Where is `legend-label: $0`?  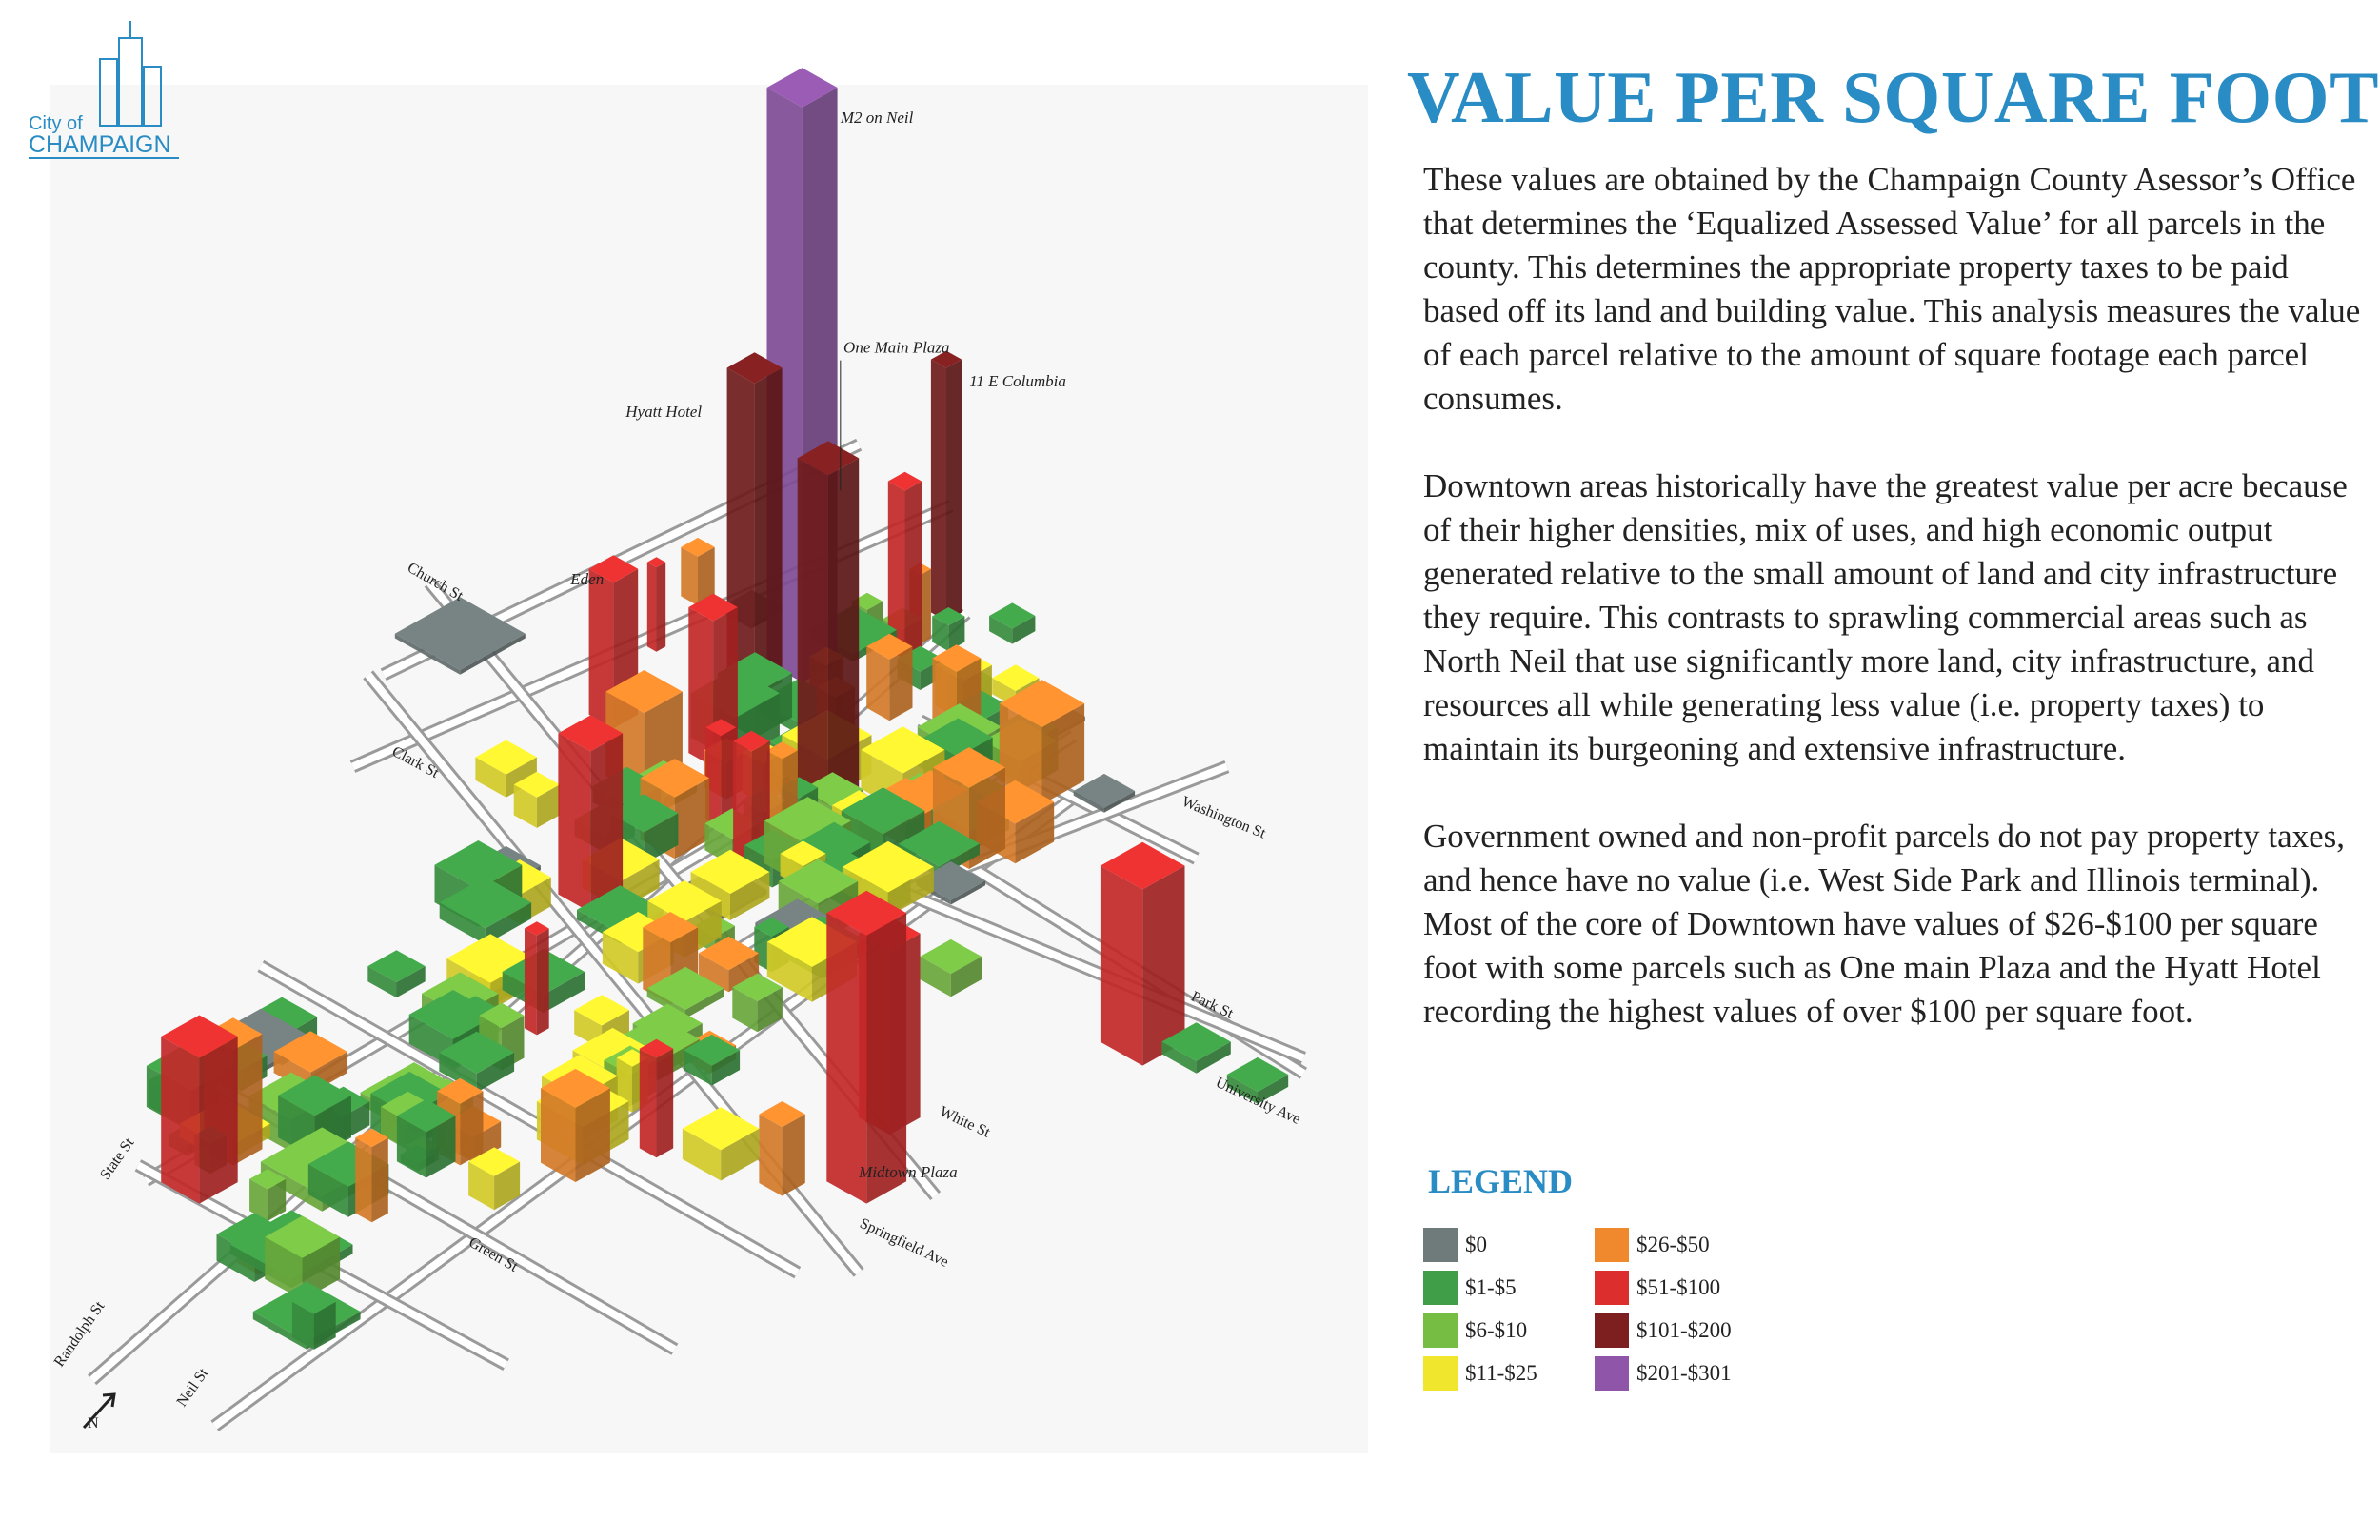 legend-label: $0 is located at coordinates (1476, 1244).